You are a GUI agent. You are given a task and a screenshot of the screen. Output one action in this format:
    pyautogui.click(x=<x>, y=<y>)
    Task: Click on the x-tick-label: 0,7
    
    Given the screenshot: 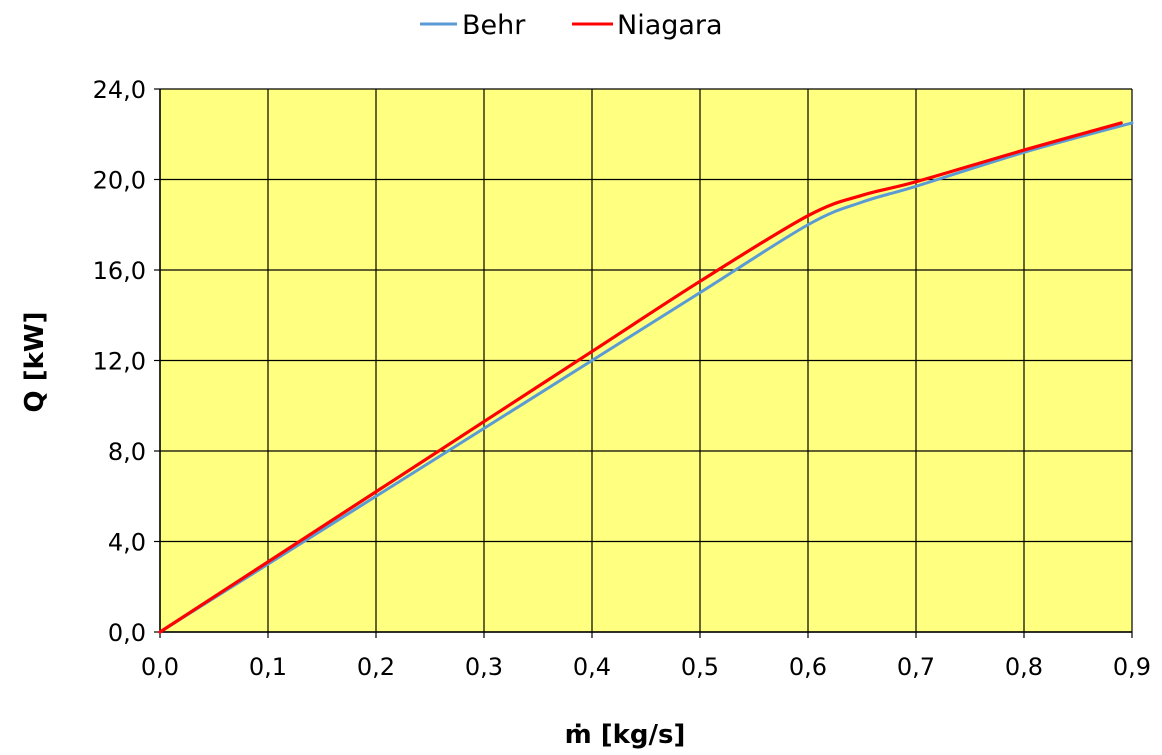 What is the action you would take?
    pyautogui.click(x=916, y=667)
    